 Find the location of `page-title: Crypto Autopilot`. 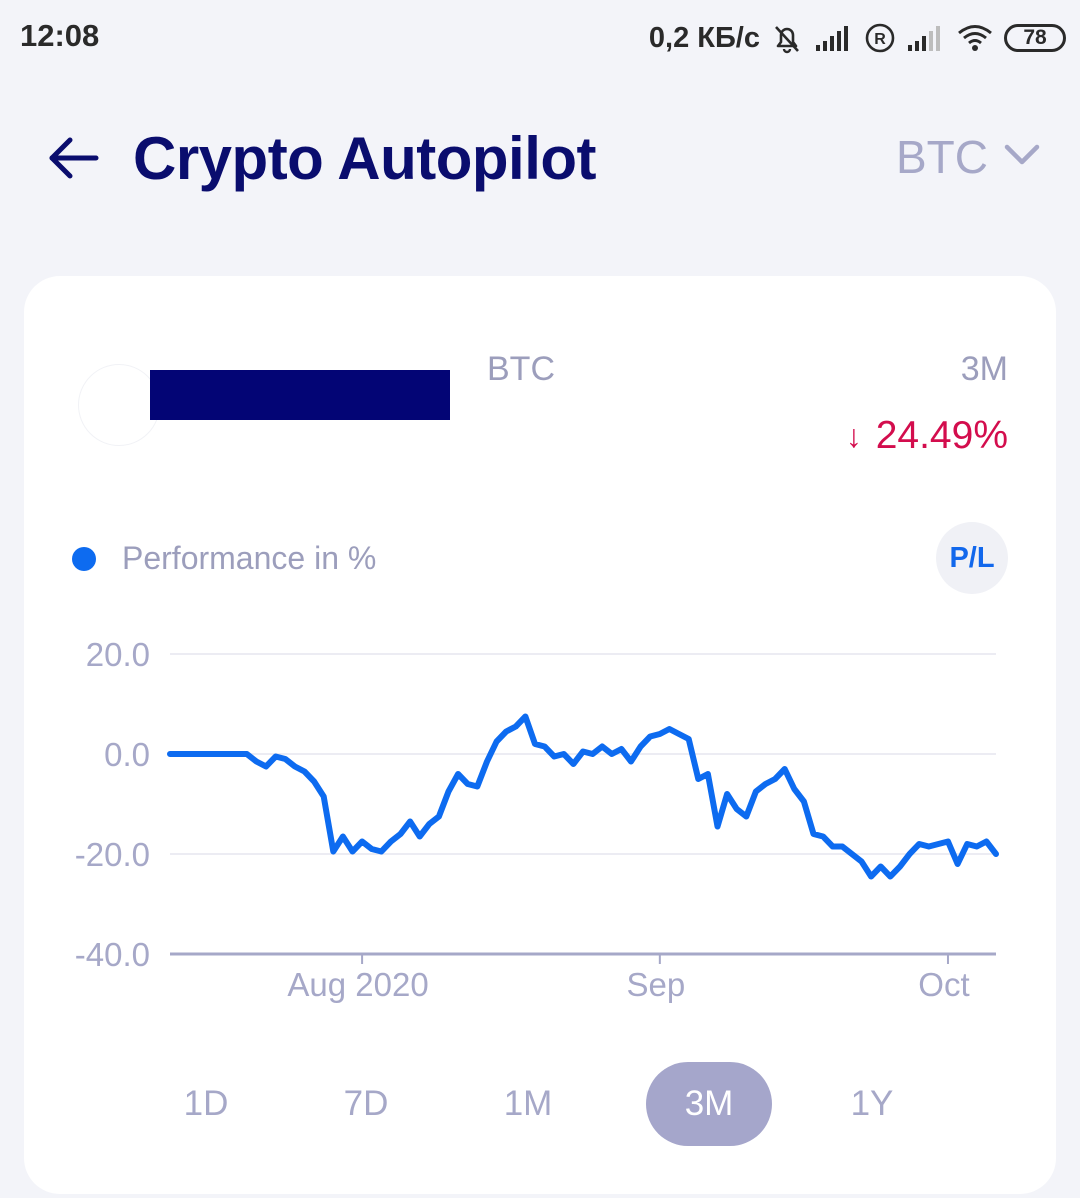

page-title: Crypto Autopilot is located at coordinates (365, 158).